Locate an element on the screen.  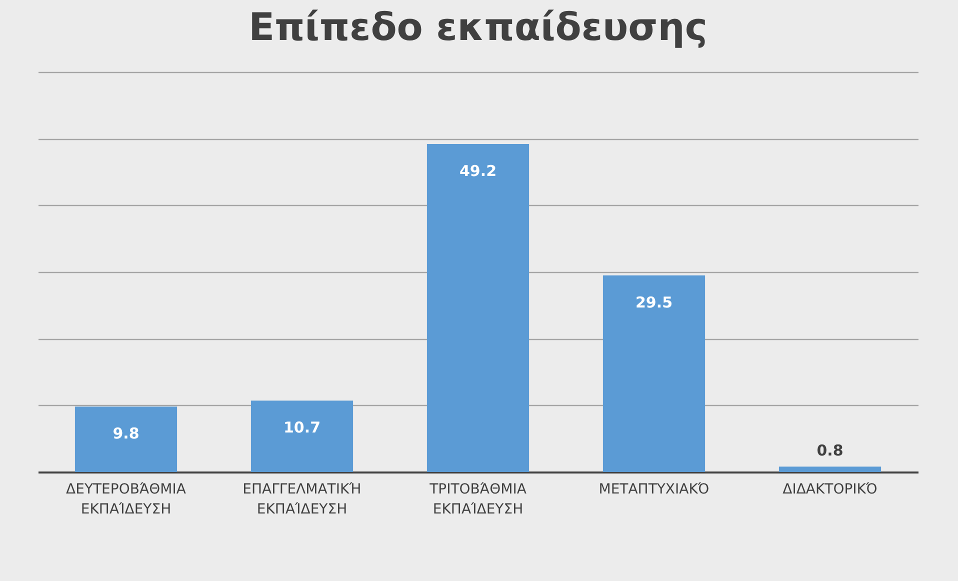
x-tick-label: ΔΕΥΤΕΡΟΒΆΘΜΙΑ ΕΚΠΑΊΔΕΥΣΗ is located at coordinates (126, 500).